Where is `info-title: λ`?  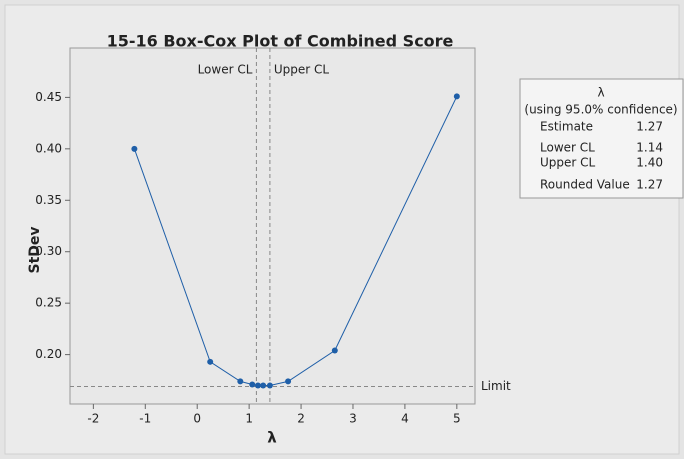
info-title: λ is located at coordinates (600, 93).